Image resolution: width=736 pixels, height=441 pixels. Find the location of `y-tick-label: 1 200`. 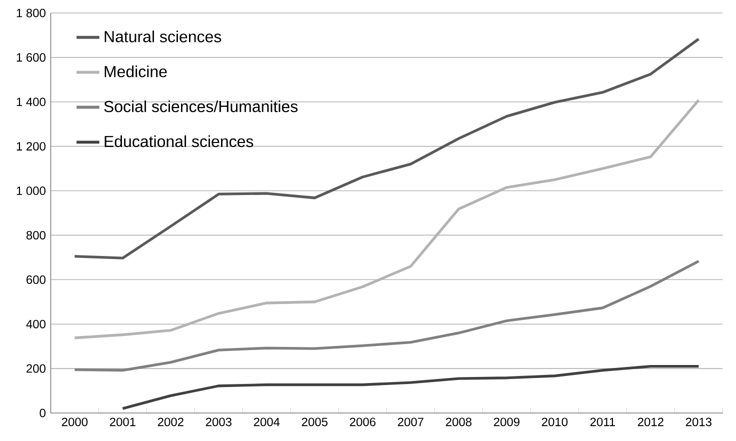

y-tick-label: 1 200 is located at coordinates (31, 146).